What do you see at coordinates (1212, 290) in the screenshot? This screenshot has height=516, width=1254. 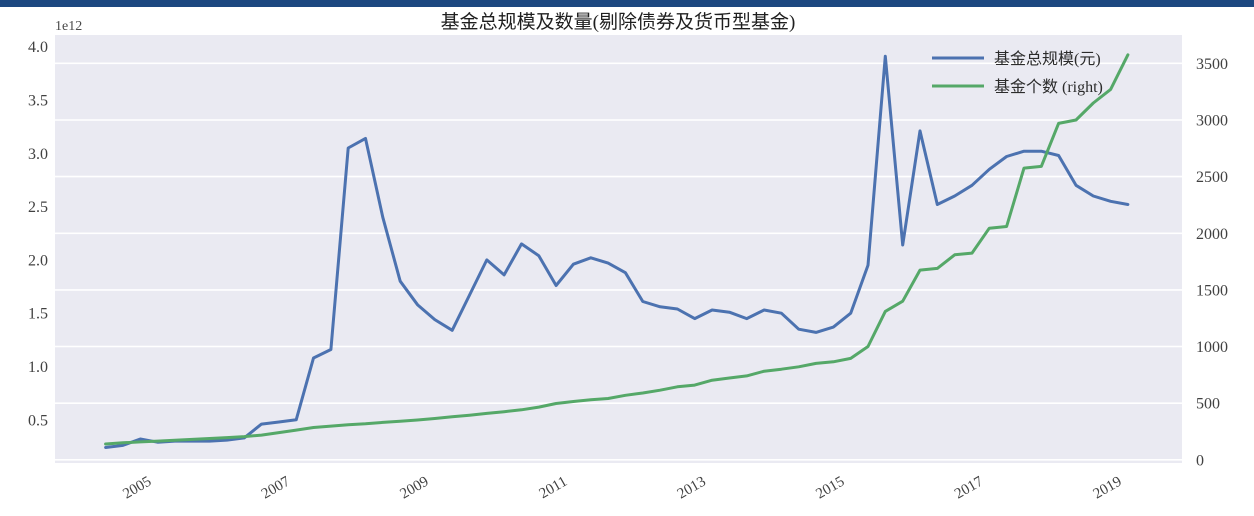 I see `right-axis-tick-label: 1500` at bounding box center [1212, 290].